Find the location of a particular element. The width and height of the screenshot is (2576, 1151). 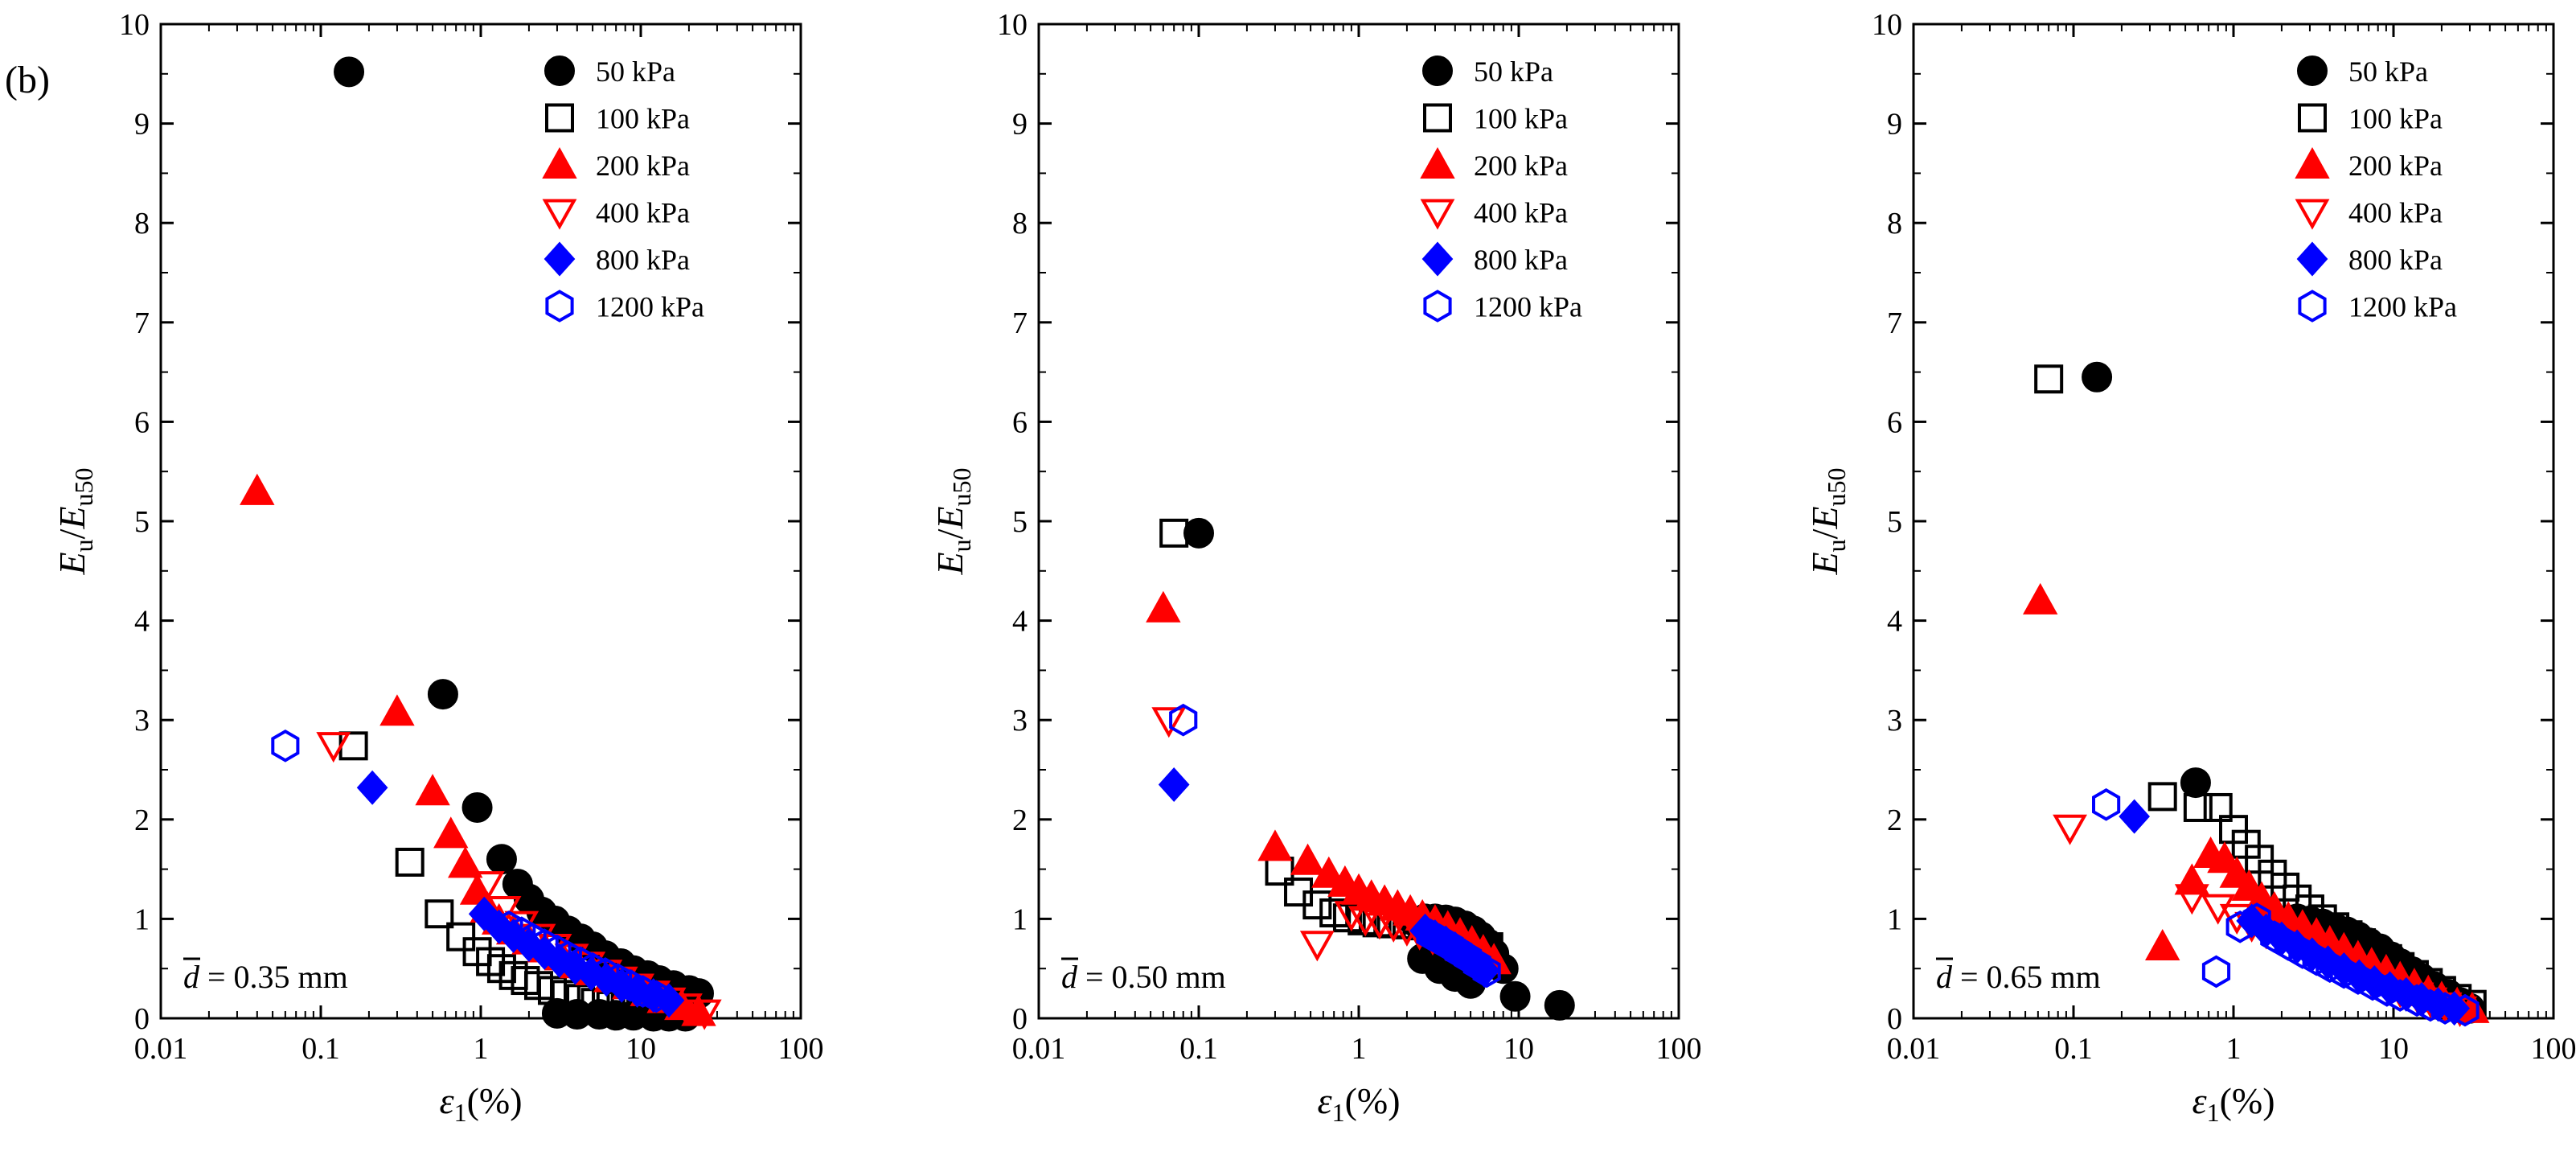

legend-label: 50 kPa is located at coordinates (1514, 71).